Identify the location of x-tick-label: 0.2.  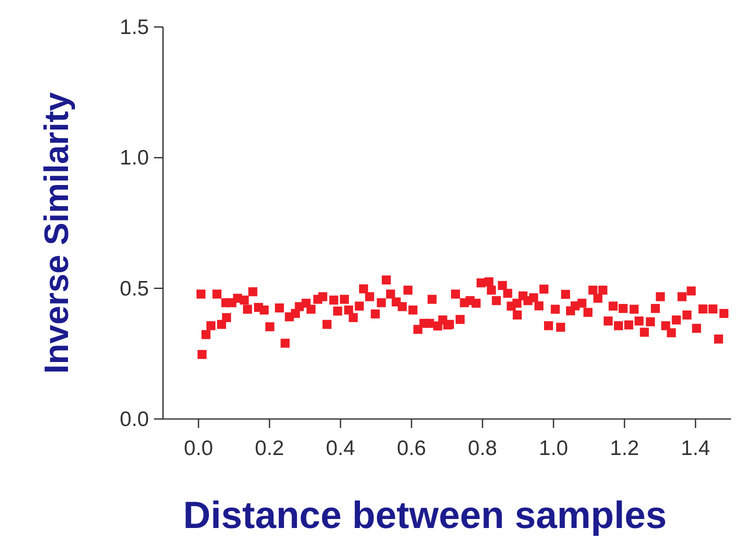
(269, 448).